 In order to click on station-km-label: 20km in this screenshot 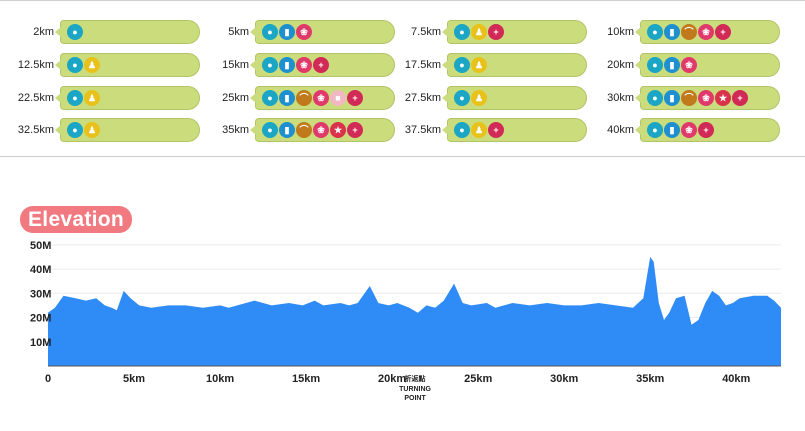, I will do `click(620, 65)`.